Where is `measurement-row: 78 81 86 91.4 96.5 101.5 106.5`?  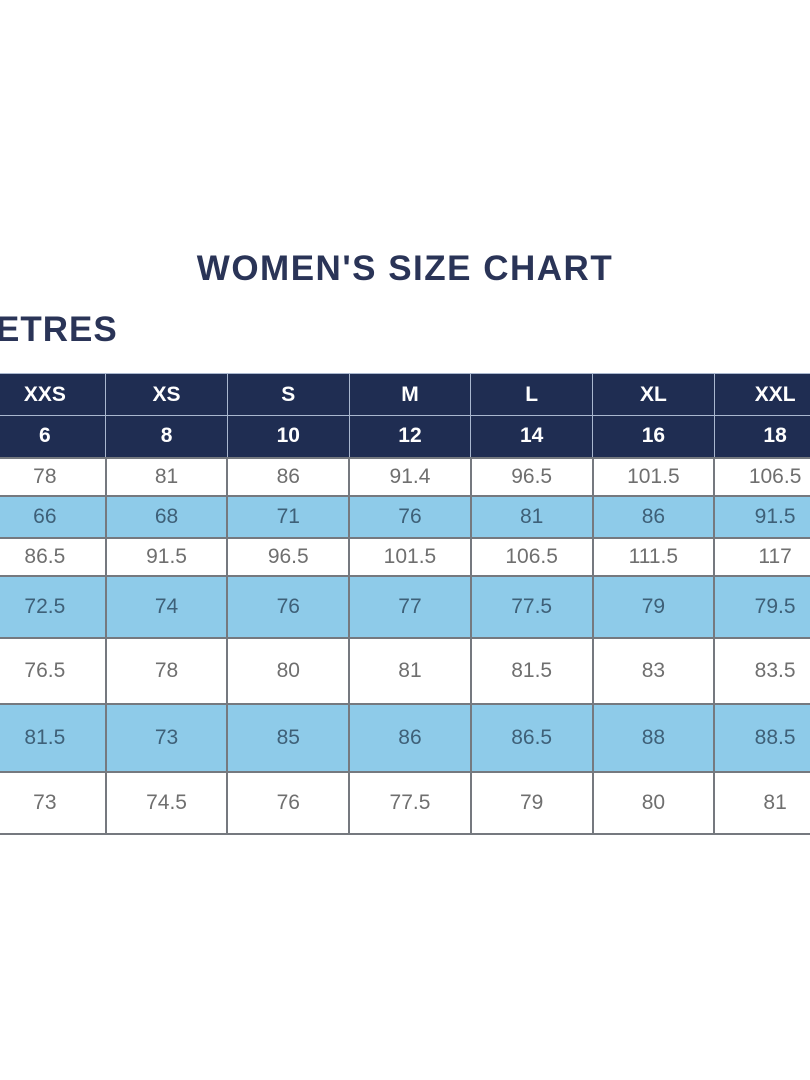 measurement-row: 78 81 86 91.4 96.5 101.5 106.5 is located at coordinates (405, 476).